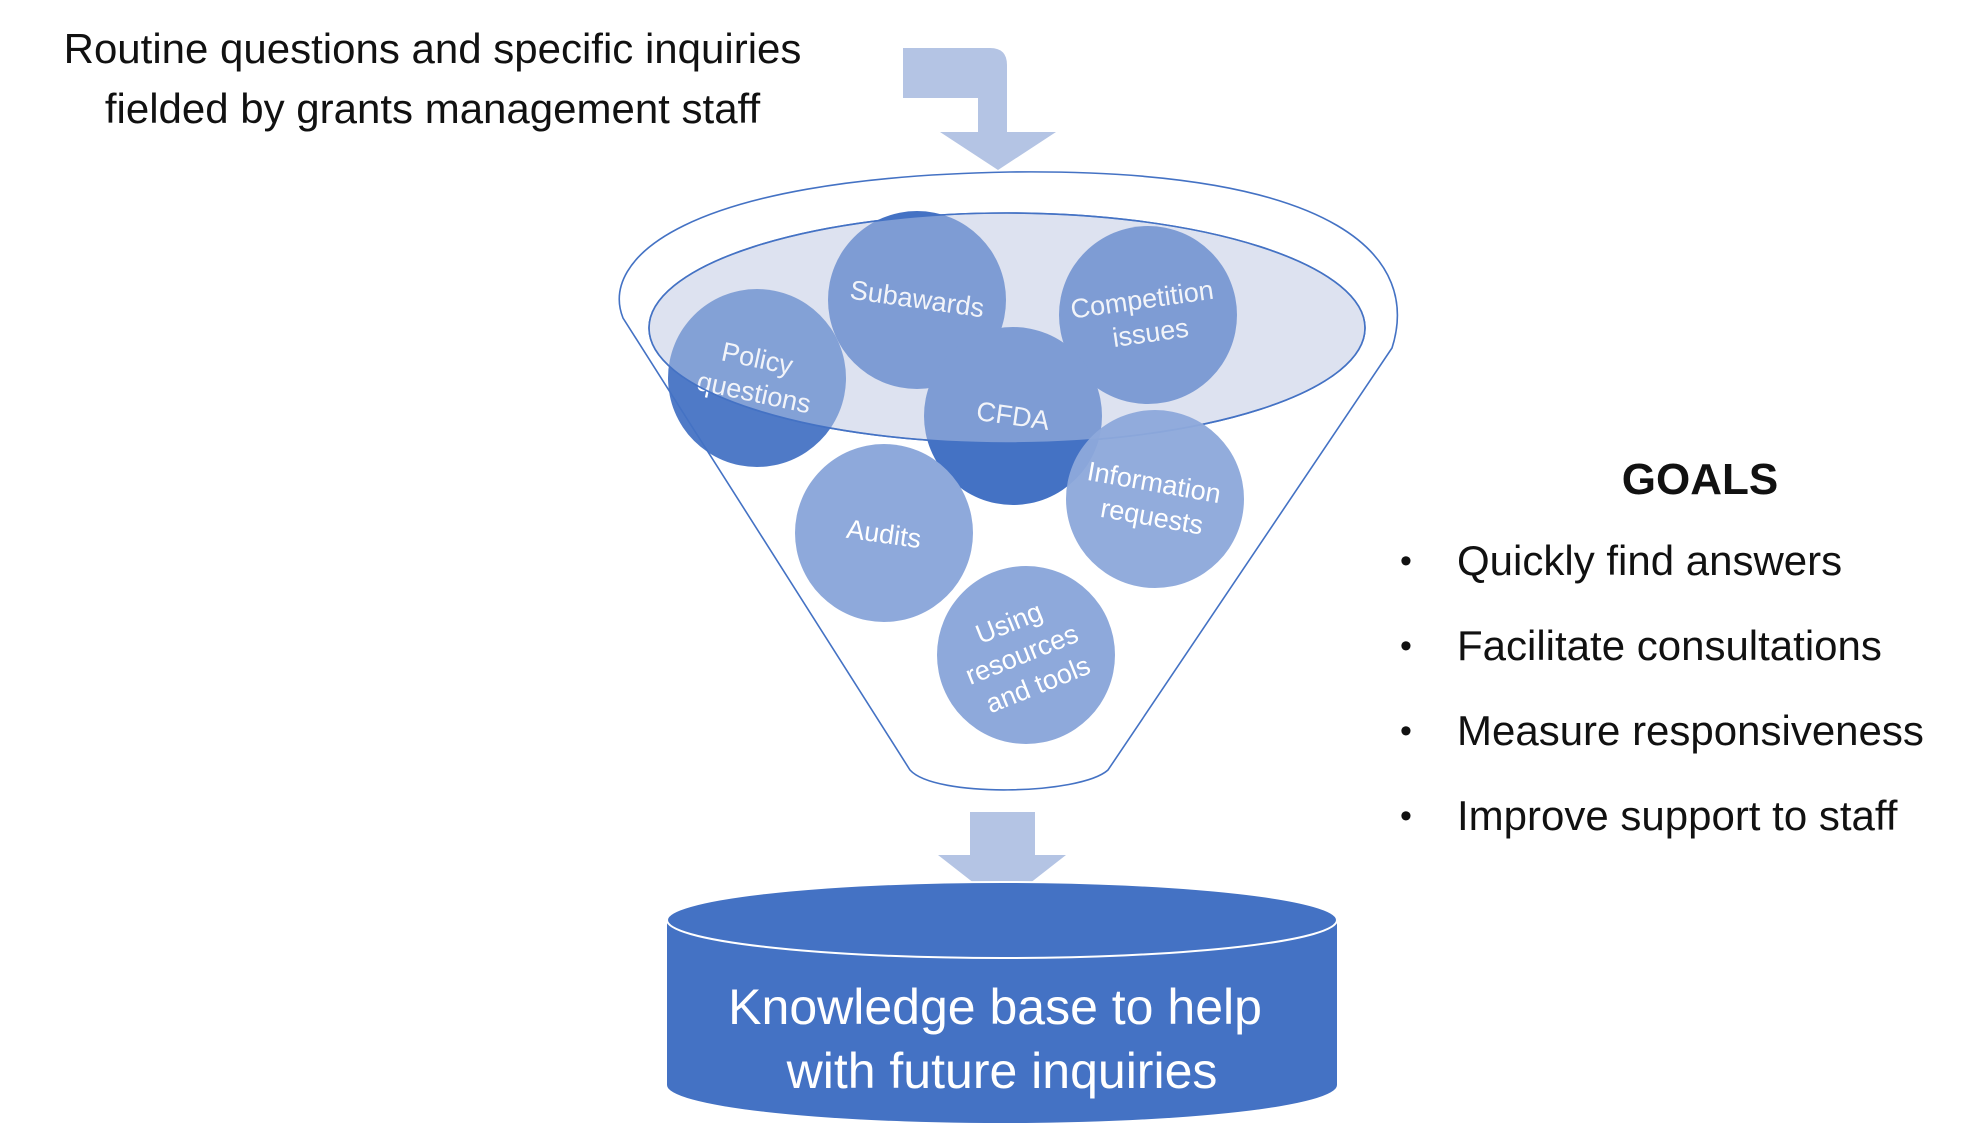 This screenshot has height=1135, width=1985. I want to click on using-resources-circle, so click(1026, 655).